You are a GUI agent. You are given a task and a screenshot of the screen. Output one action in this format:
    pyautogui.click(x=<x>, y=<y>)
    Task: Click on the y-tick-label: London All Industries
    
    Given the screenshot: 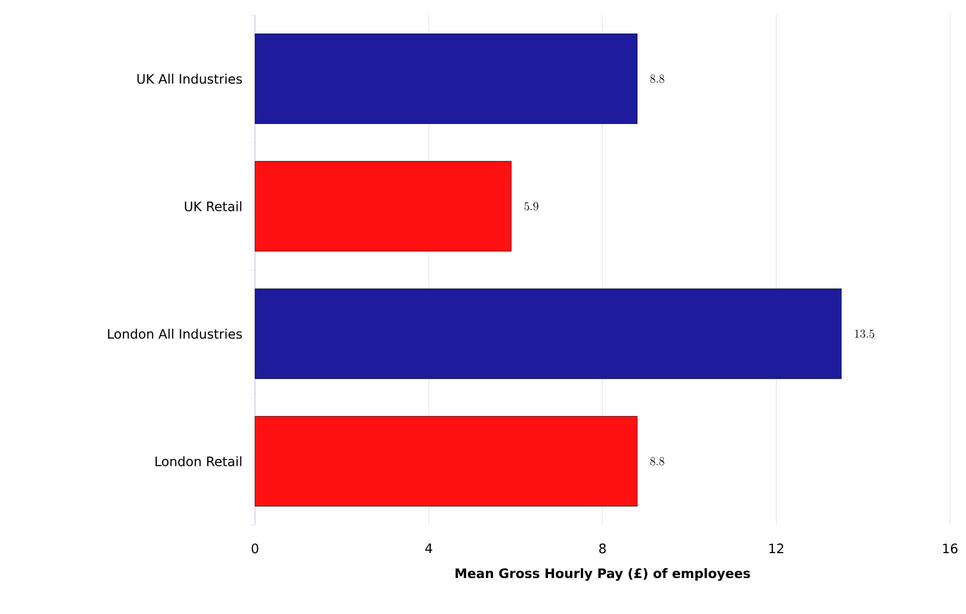 What is the action you would take?
    pyautogui.click(x=175, y=333)
    